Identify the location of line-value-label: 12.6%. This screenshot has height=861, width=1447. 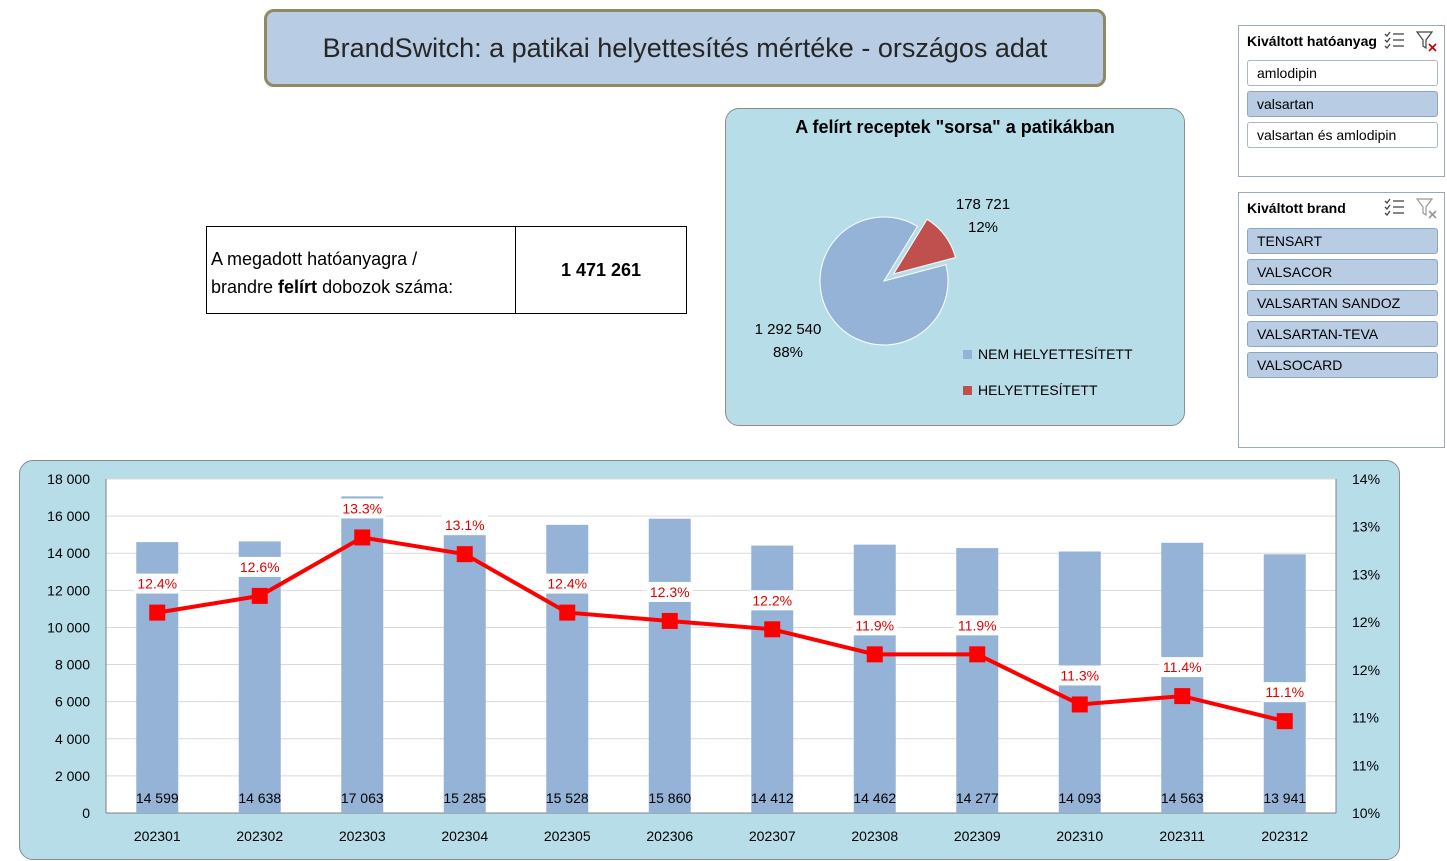
(260, 567).